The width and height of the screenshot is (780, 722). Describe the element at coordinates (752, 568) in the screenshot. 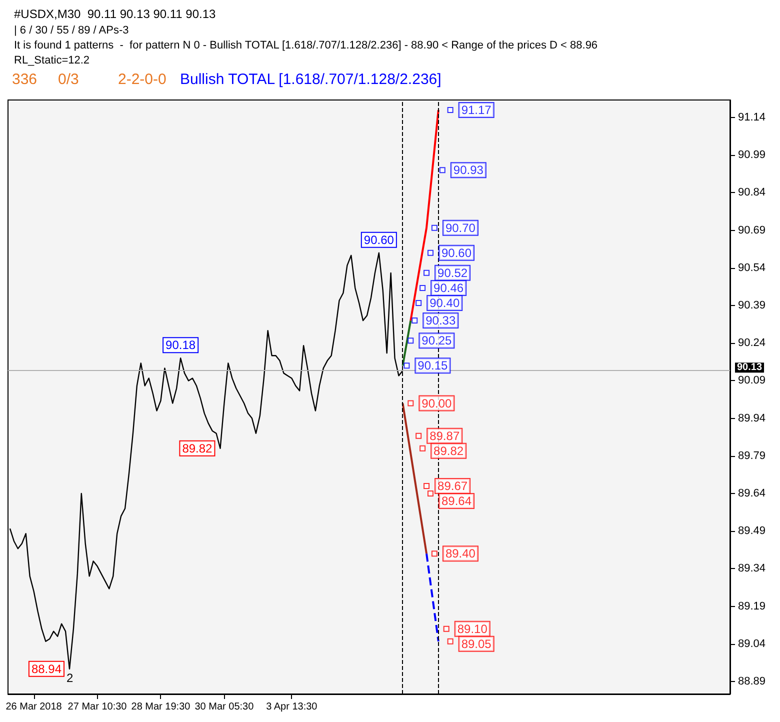

I see `y-tick-label: 89.34` at that location.